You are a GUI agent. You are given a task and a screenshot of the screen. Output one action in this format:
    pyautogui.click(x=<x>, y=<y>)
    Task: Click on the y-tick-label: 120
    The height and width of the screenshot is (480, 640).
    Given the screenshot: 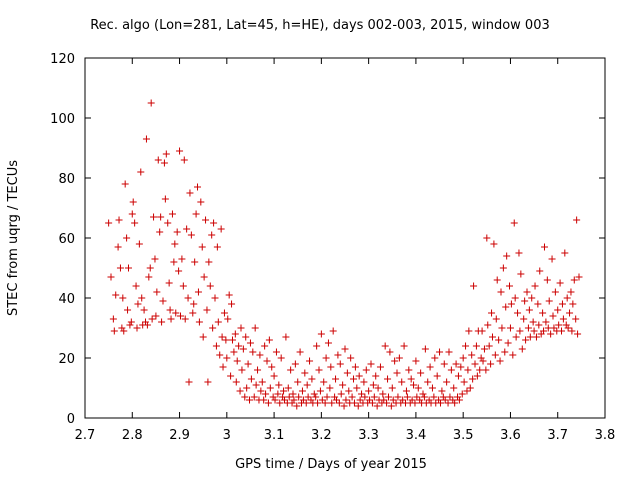 What is the action you would take?
    pyautogui.click(x=62, y=59)
    